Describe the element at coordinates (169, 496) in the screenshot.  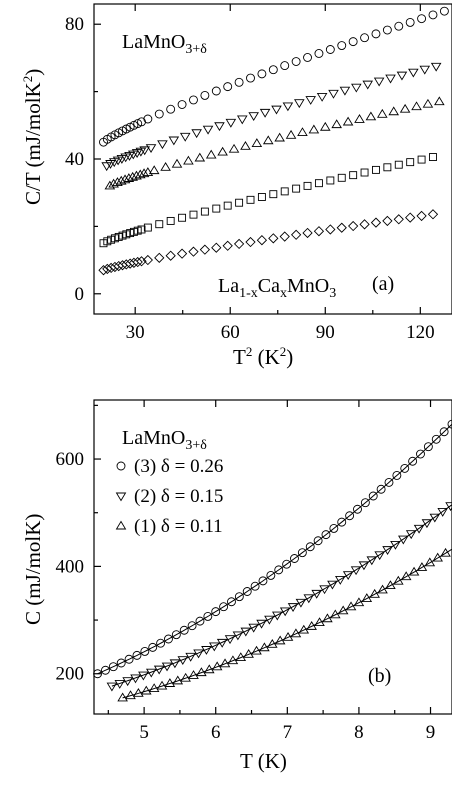
I see `panel-b-legend: (3) δ = 0.26 (2) δ = 0.15 (1) δ = 0.11` at that location.